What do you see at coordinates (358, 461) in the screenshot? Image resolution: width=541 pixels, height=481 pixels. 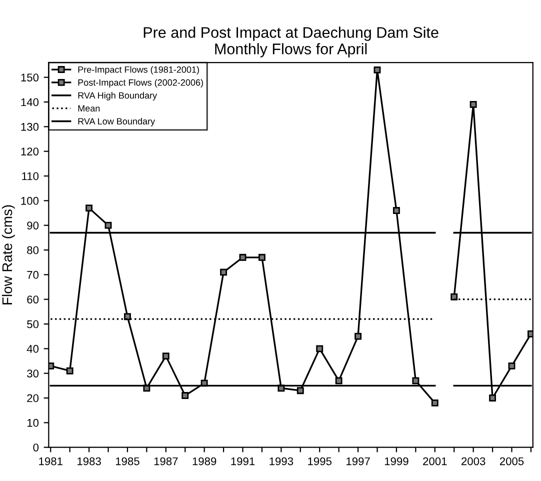 I see `x-tick-label: 1997` at bounding box center [358, 461].